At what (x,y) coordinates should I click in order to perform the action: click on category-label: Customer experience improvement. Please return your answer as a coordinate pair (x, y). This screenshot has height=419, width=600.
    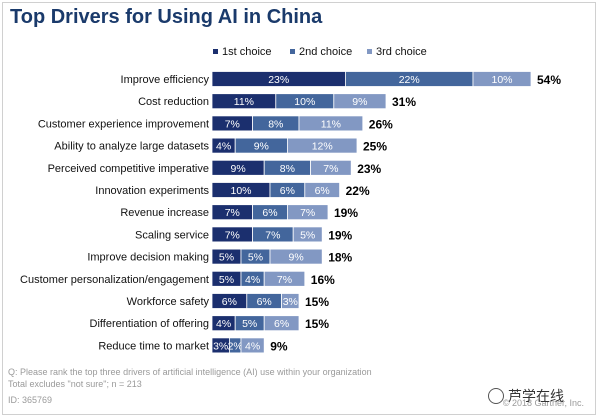
    Looking at the image, I should click on (123, 124).